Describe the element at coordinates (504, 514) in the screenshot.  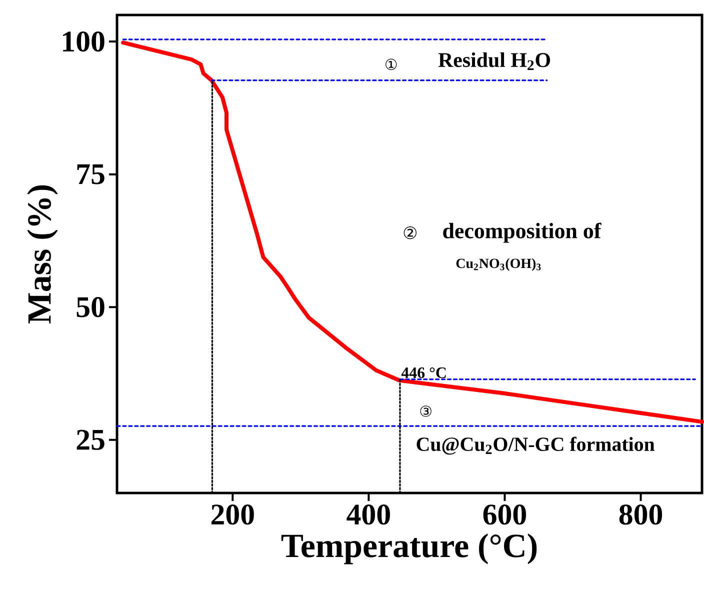
I see `x-tick-label: 600` at that location.